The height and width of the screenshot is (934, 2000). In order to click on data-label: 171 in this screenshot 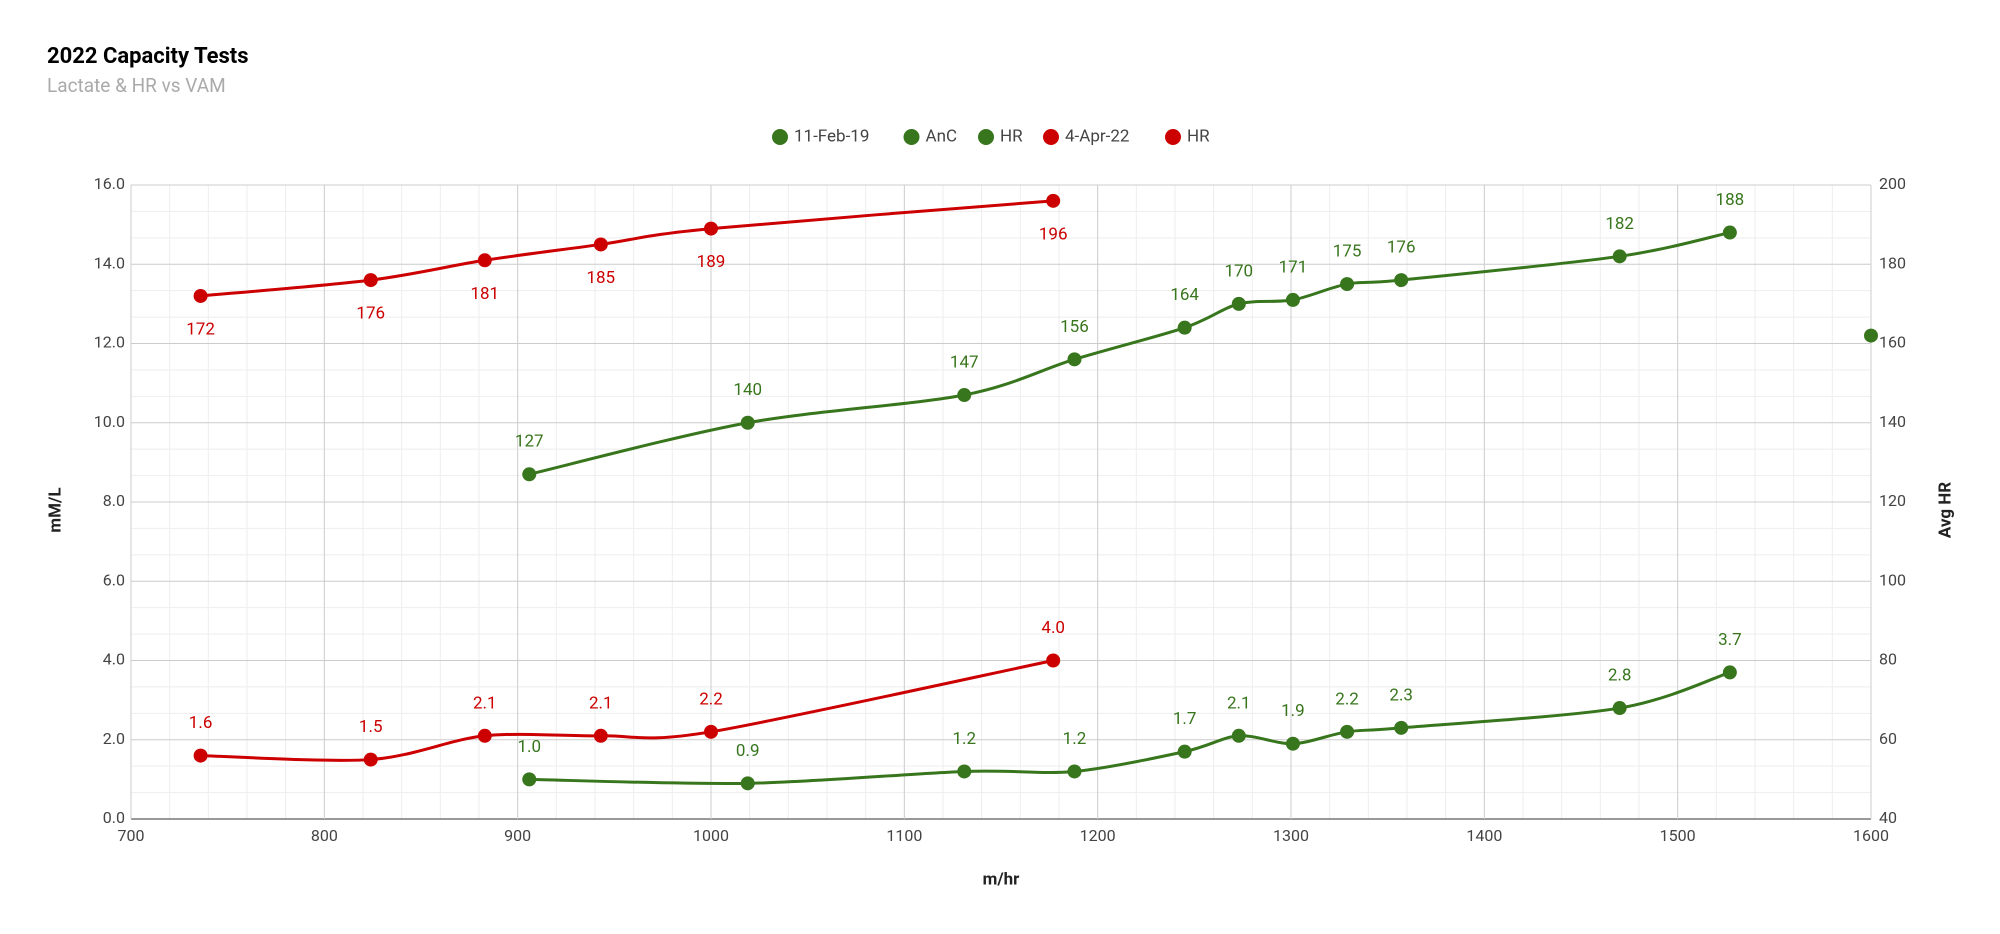, I will do `click(1293, 267)`.